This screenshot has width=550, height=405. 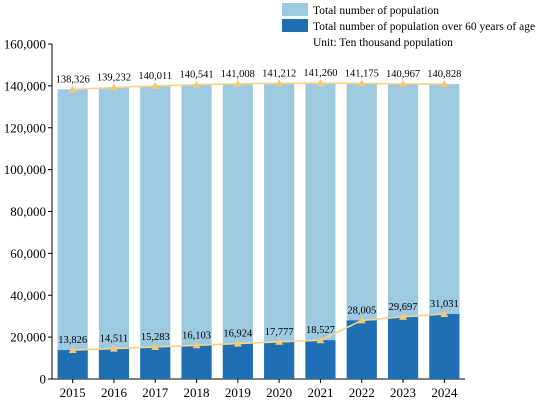 What do you see at coordinates (28, 295) in the screenshot?
I see `y-tick-label: 40,000` at bounding box center [28, 295].